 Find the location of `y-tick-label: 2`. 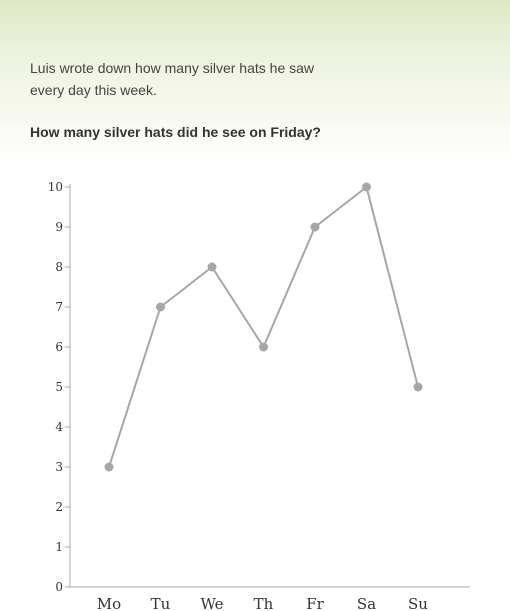

y-tick-label: 2 is located at coordinates (59, 507).